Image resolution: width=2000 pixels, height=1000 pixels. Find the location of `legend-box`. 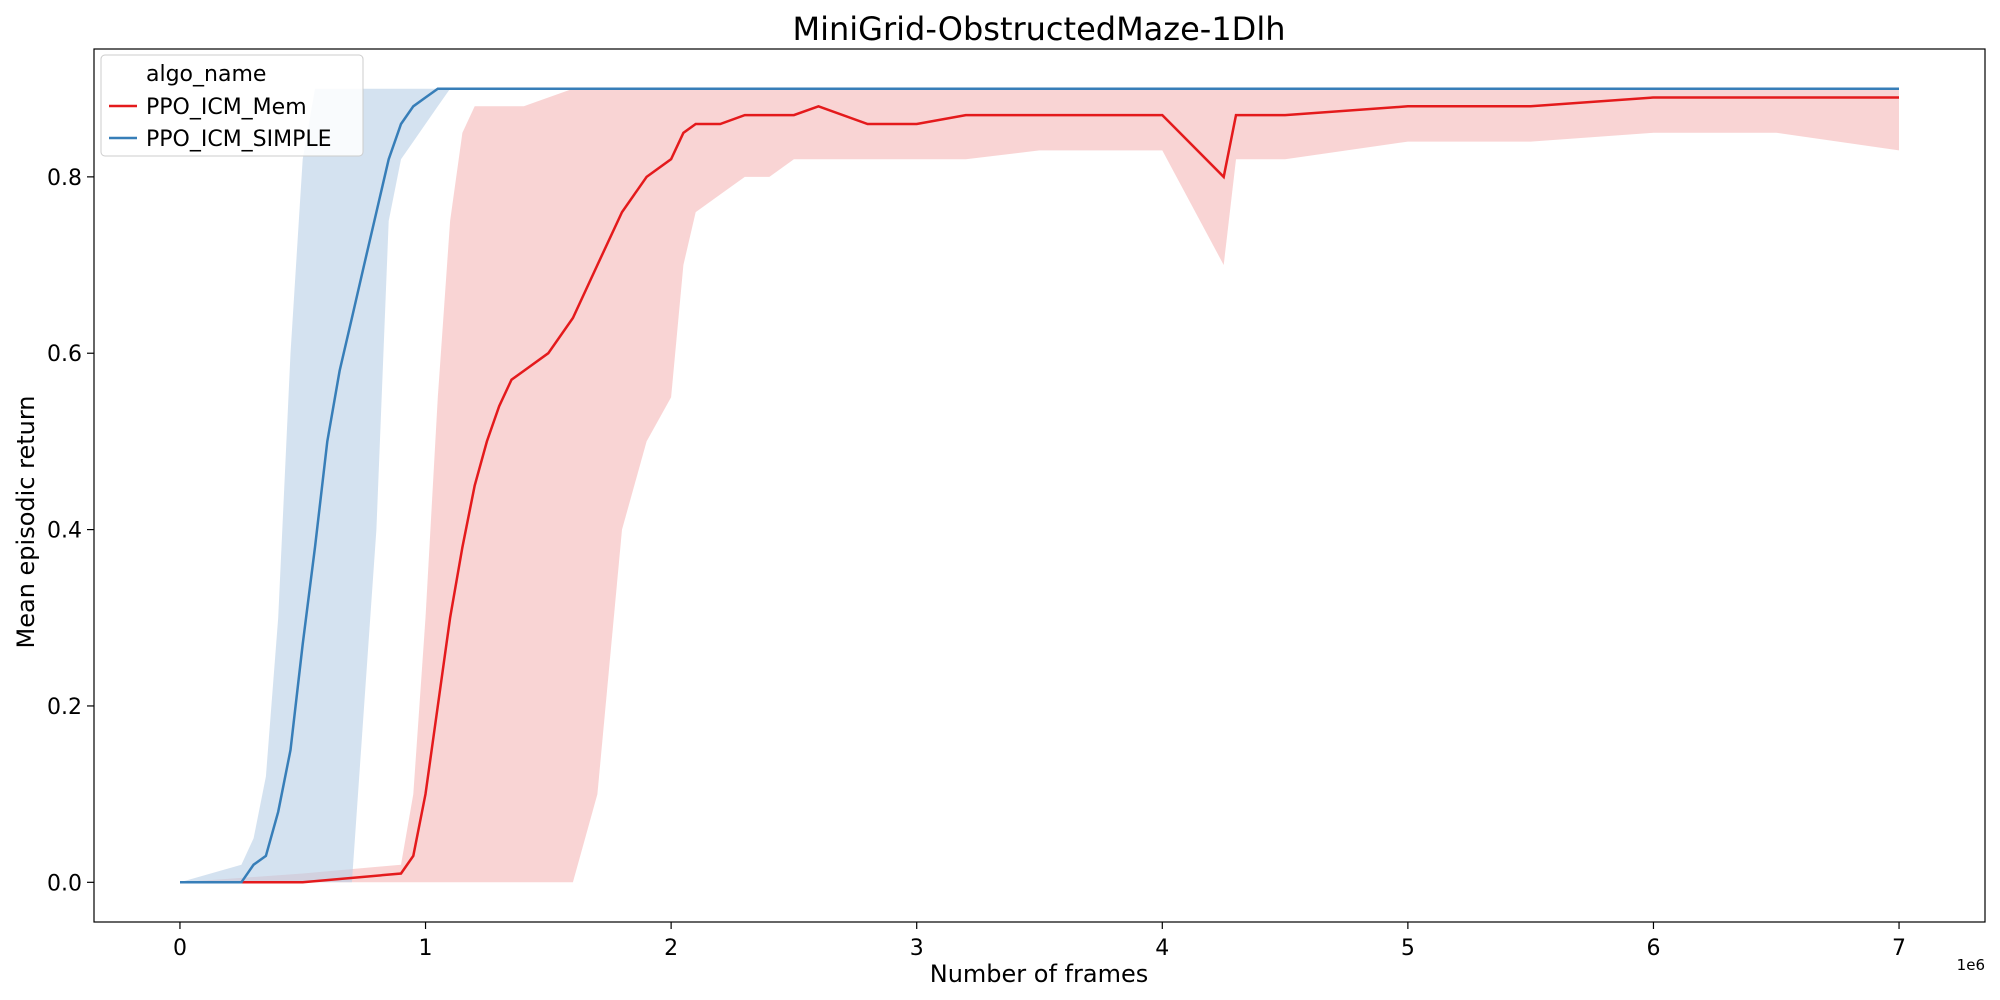

legend-box is located at coordinates (232, 105).